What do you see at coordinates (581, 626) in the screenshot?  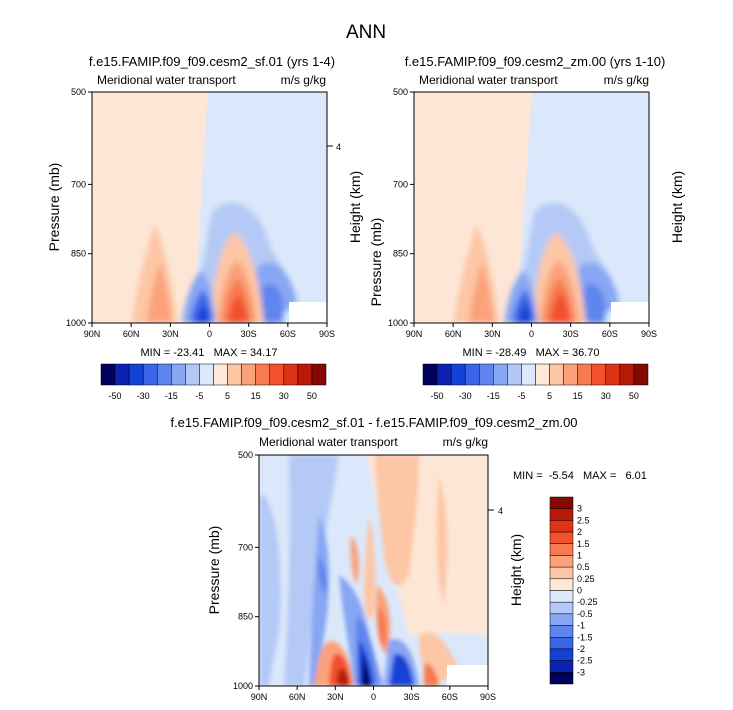 I see `colorbar-label: -1` at bounding box center [581, 626].